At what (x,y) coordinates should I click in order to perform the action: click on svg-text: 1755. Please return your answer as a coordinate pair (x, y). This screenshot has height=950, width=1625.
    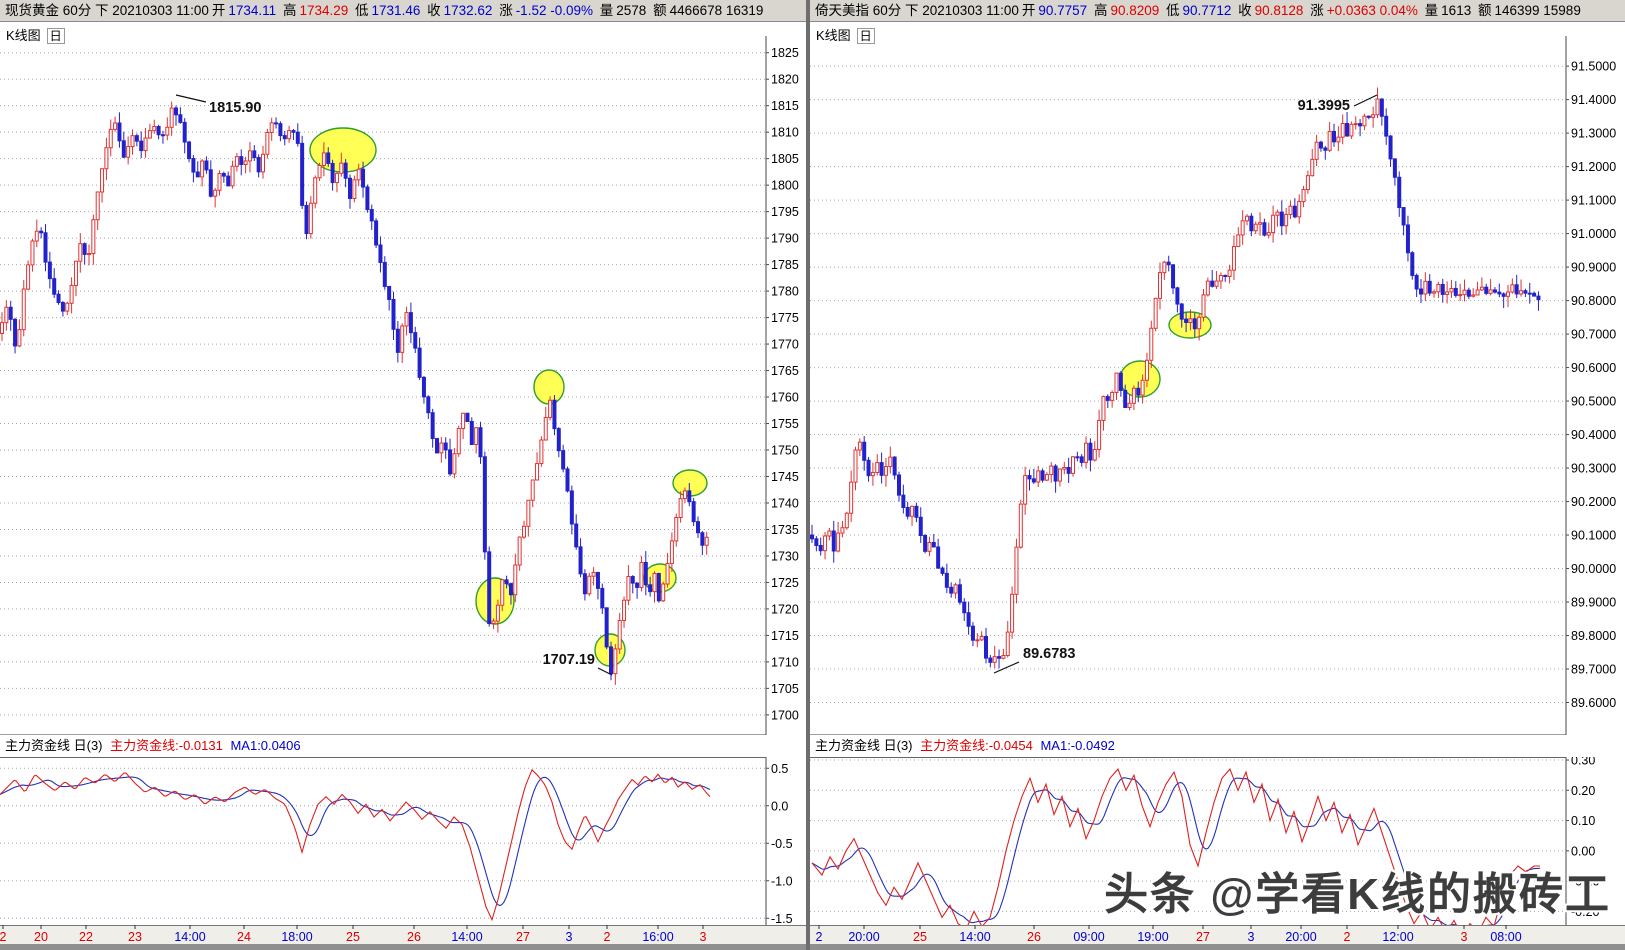
    Looking at the image, I should click on (785, 424).